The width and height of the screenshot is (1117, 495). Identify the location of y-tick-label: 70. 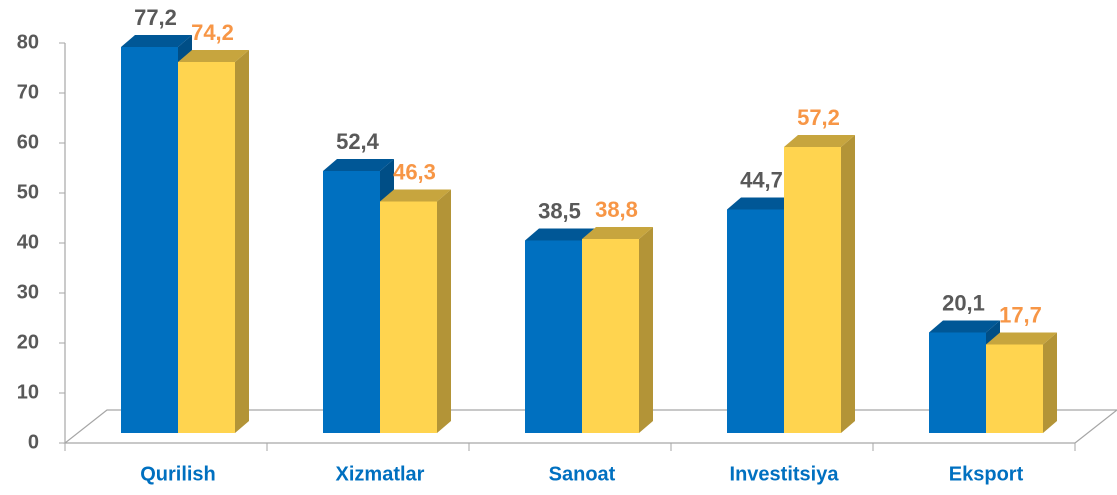
(28, 92).